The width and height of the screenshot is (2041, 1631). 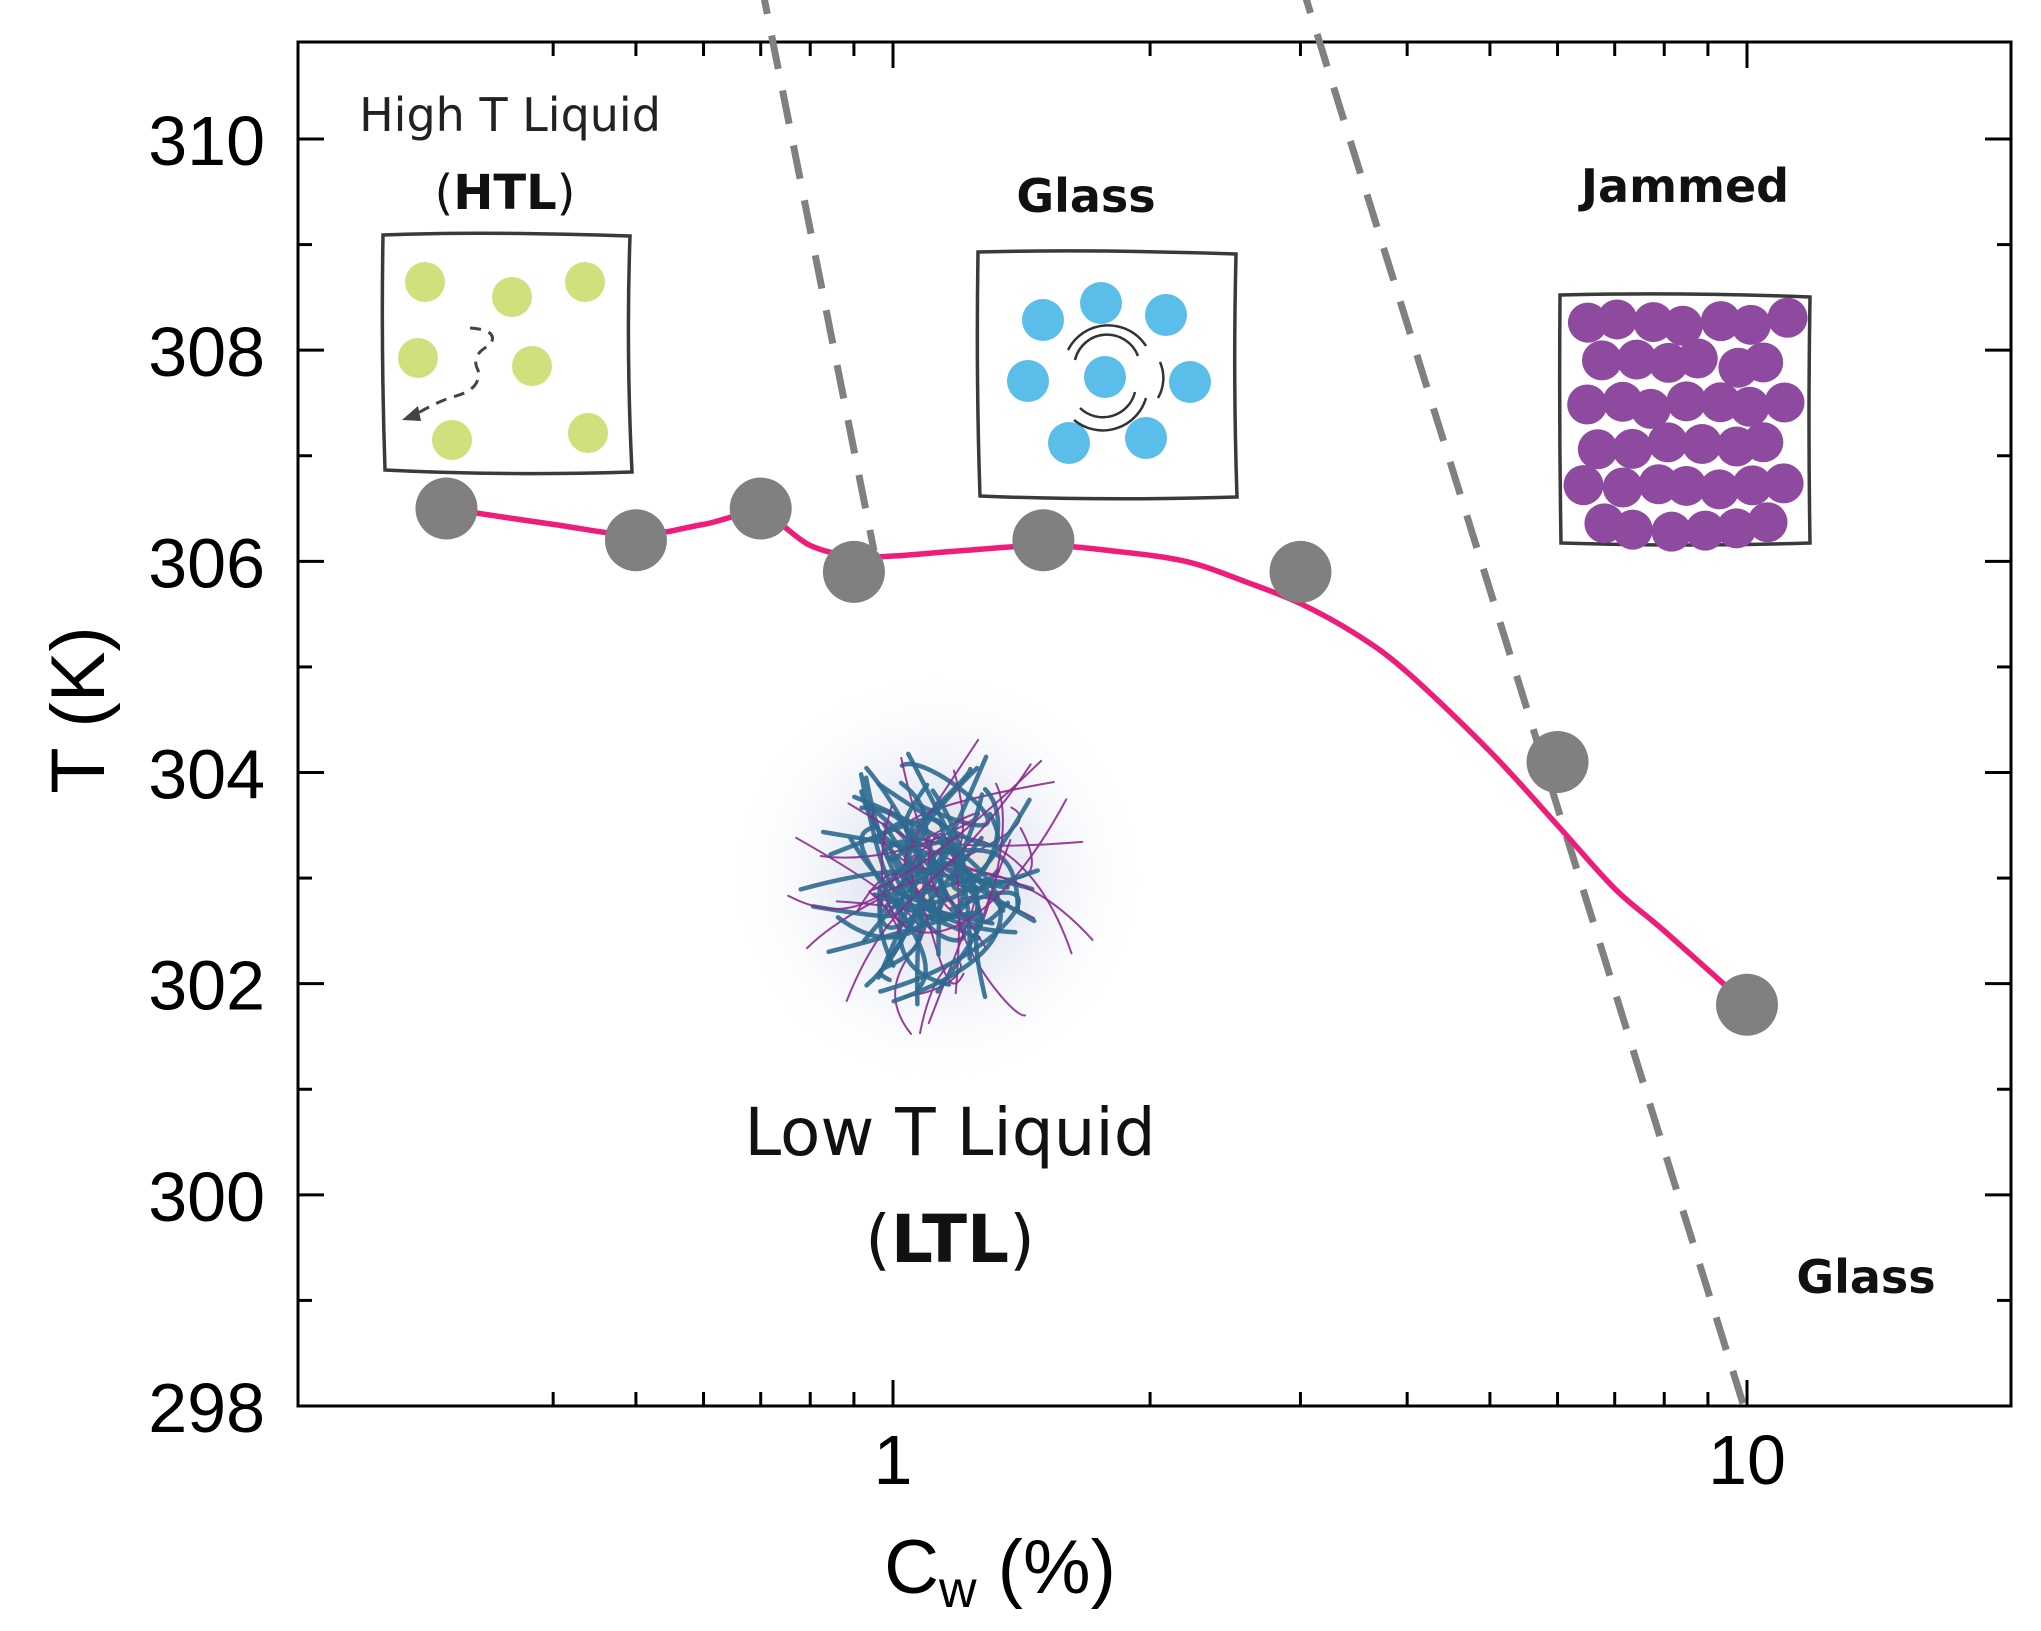 I want to click on ltl-abbr: LTL, so click(x=950, y=1239).